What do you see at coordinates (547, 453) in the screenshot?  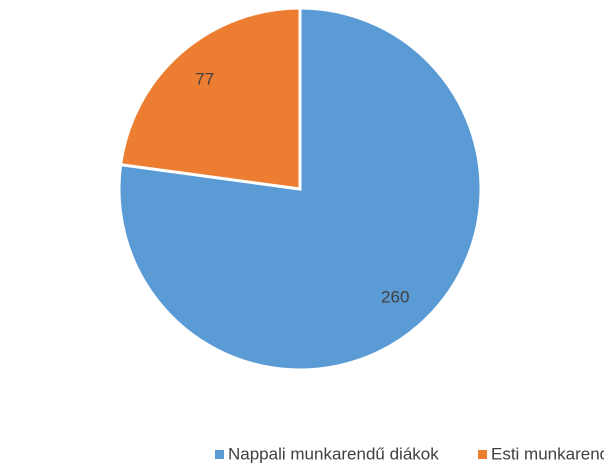 I see `legend-label: Esti munkarendű diákok` at bounding box center [547, 453].